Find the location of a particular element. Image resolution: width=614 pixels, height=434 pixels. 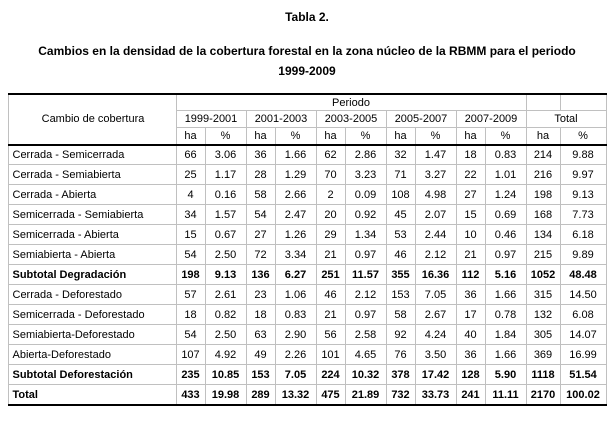

cell-value: 112 is located at coordinates (470, 275).